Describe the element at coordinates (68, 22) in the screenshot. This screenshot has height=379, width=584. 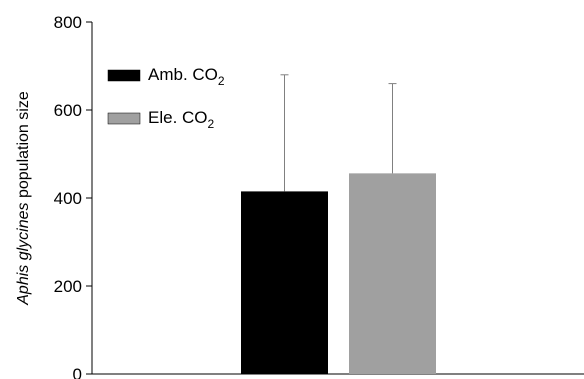
I see `y-tick-label: 800` at that location.